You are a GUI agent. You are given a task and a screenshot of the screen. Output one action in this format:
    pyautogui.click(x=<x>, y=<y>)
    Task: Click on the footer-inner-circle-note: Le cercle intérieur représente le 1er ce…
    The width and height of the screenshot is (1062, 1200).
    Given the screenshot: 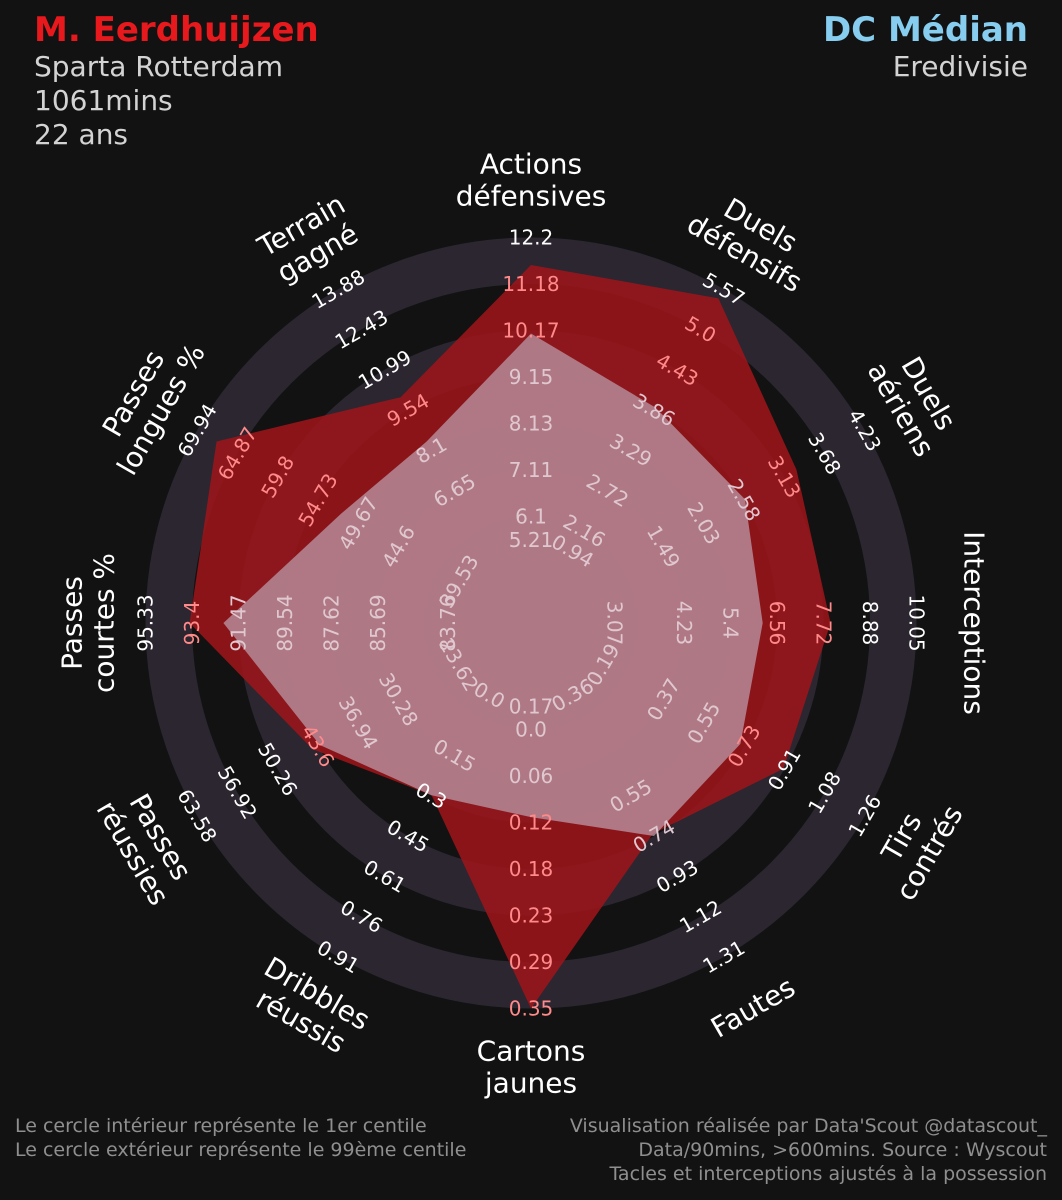 What is the action you would take?
    pyautogui.click(x=221, y=1126)
    